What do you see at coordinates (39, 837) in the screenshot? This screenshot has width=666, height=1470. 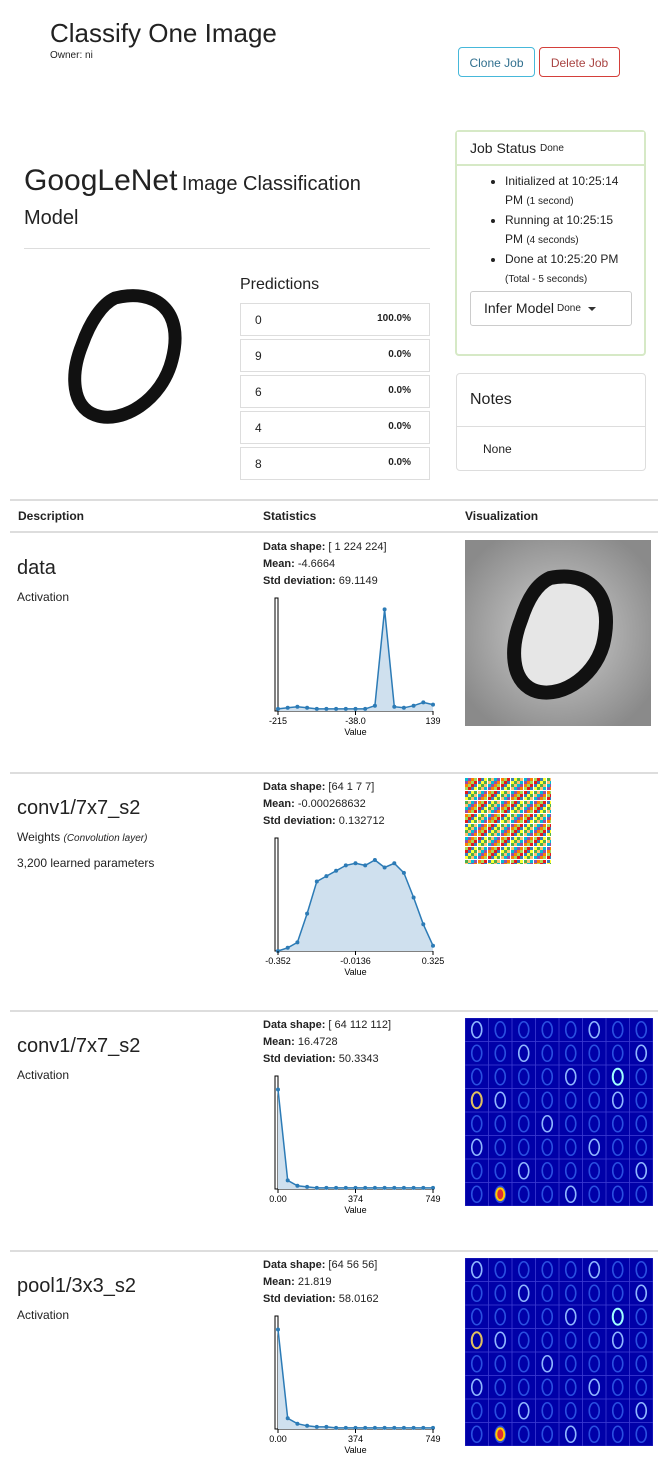 I see `layer-kind-text: Weights` at bounding box center [39, 837].